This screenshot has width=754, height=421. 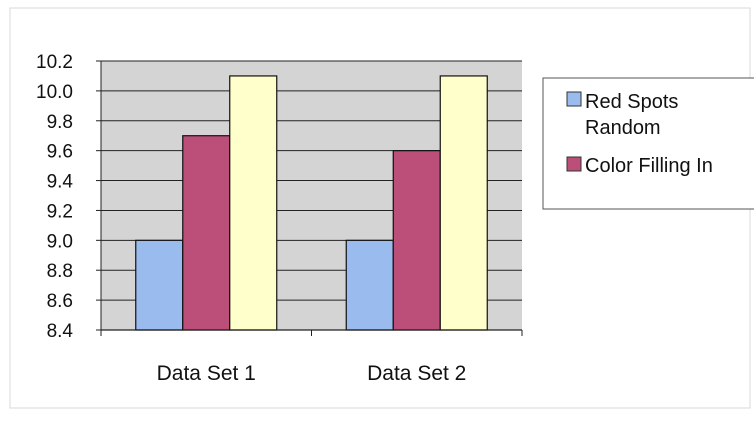 I want to click on y-tick-label: 10.0, so click(x=54, y=92).